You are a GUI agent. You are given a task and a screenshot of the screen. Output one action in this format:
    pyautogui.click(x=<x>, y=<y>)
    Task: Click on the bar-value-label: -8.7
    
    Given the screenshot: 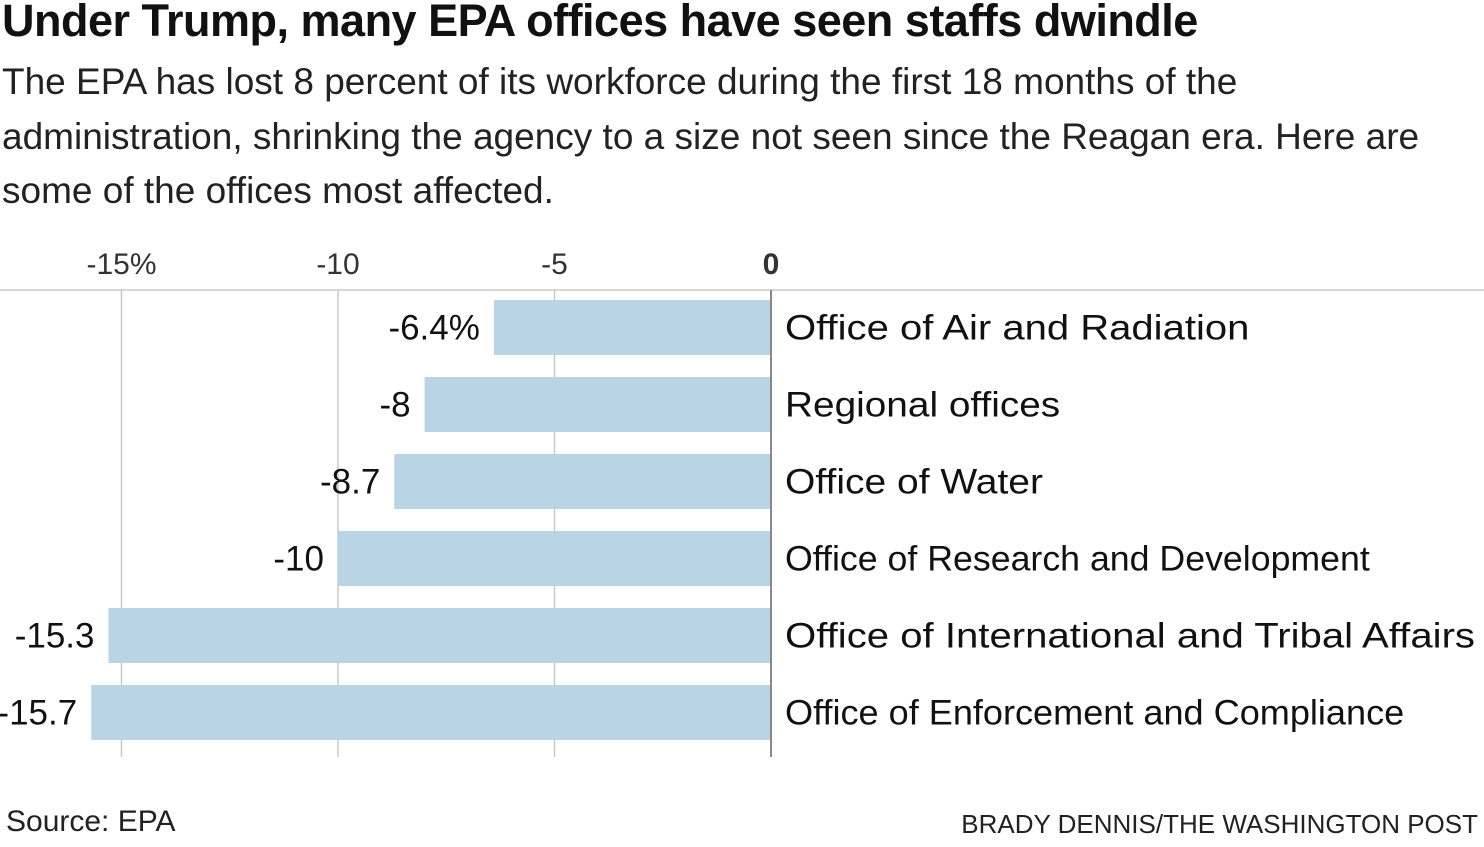 What is the action you would take?
    pyautogui.click(x=350, y=482)
    